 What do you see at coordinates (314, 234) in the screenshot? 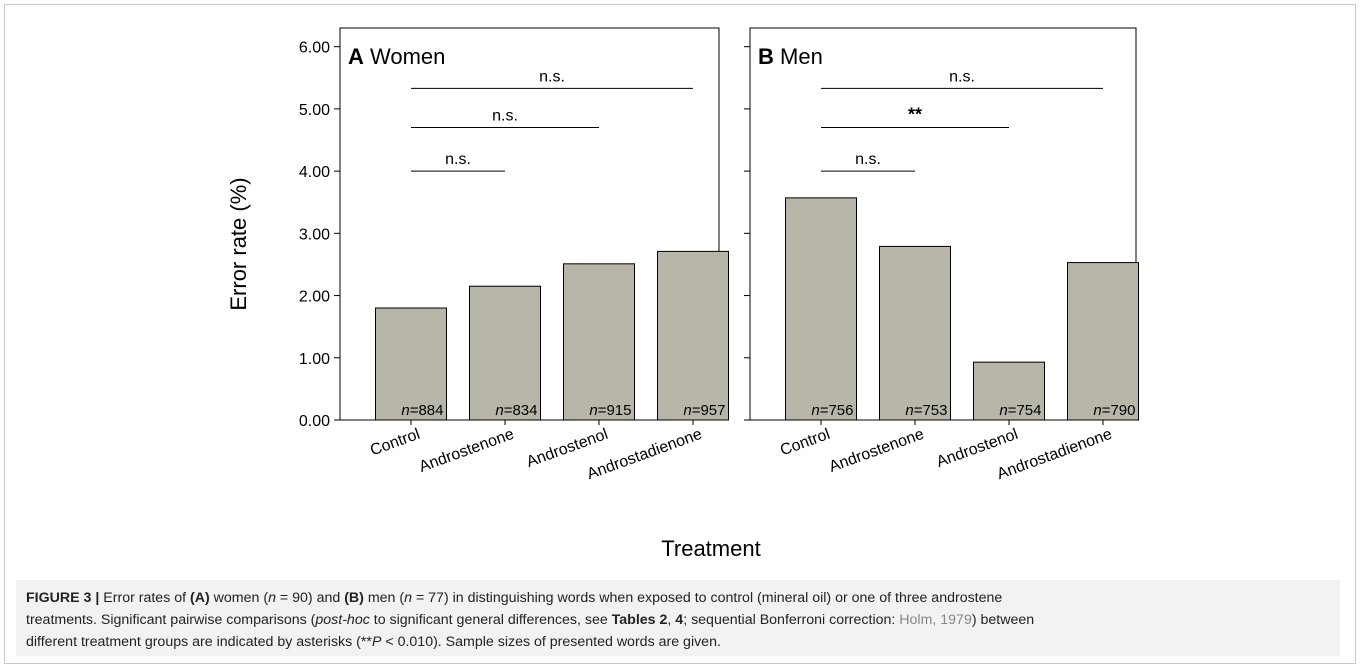
I see `y-tick-label: 3.00` at bounding box center [314, 234].